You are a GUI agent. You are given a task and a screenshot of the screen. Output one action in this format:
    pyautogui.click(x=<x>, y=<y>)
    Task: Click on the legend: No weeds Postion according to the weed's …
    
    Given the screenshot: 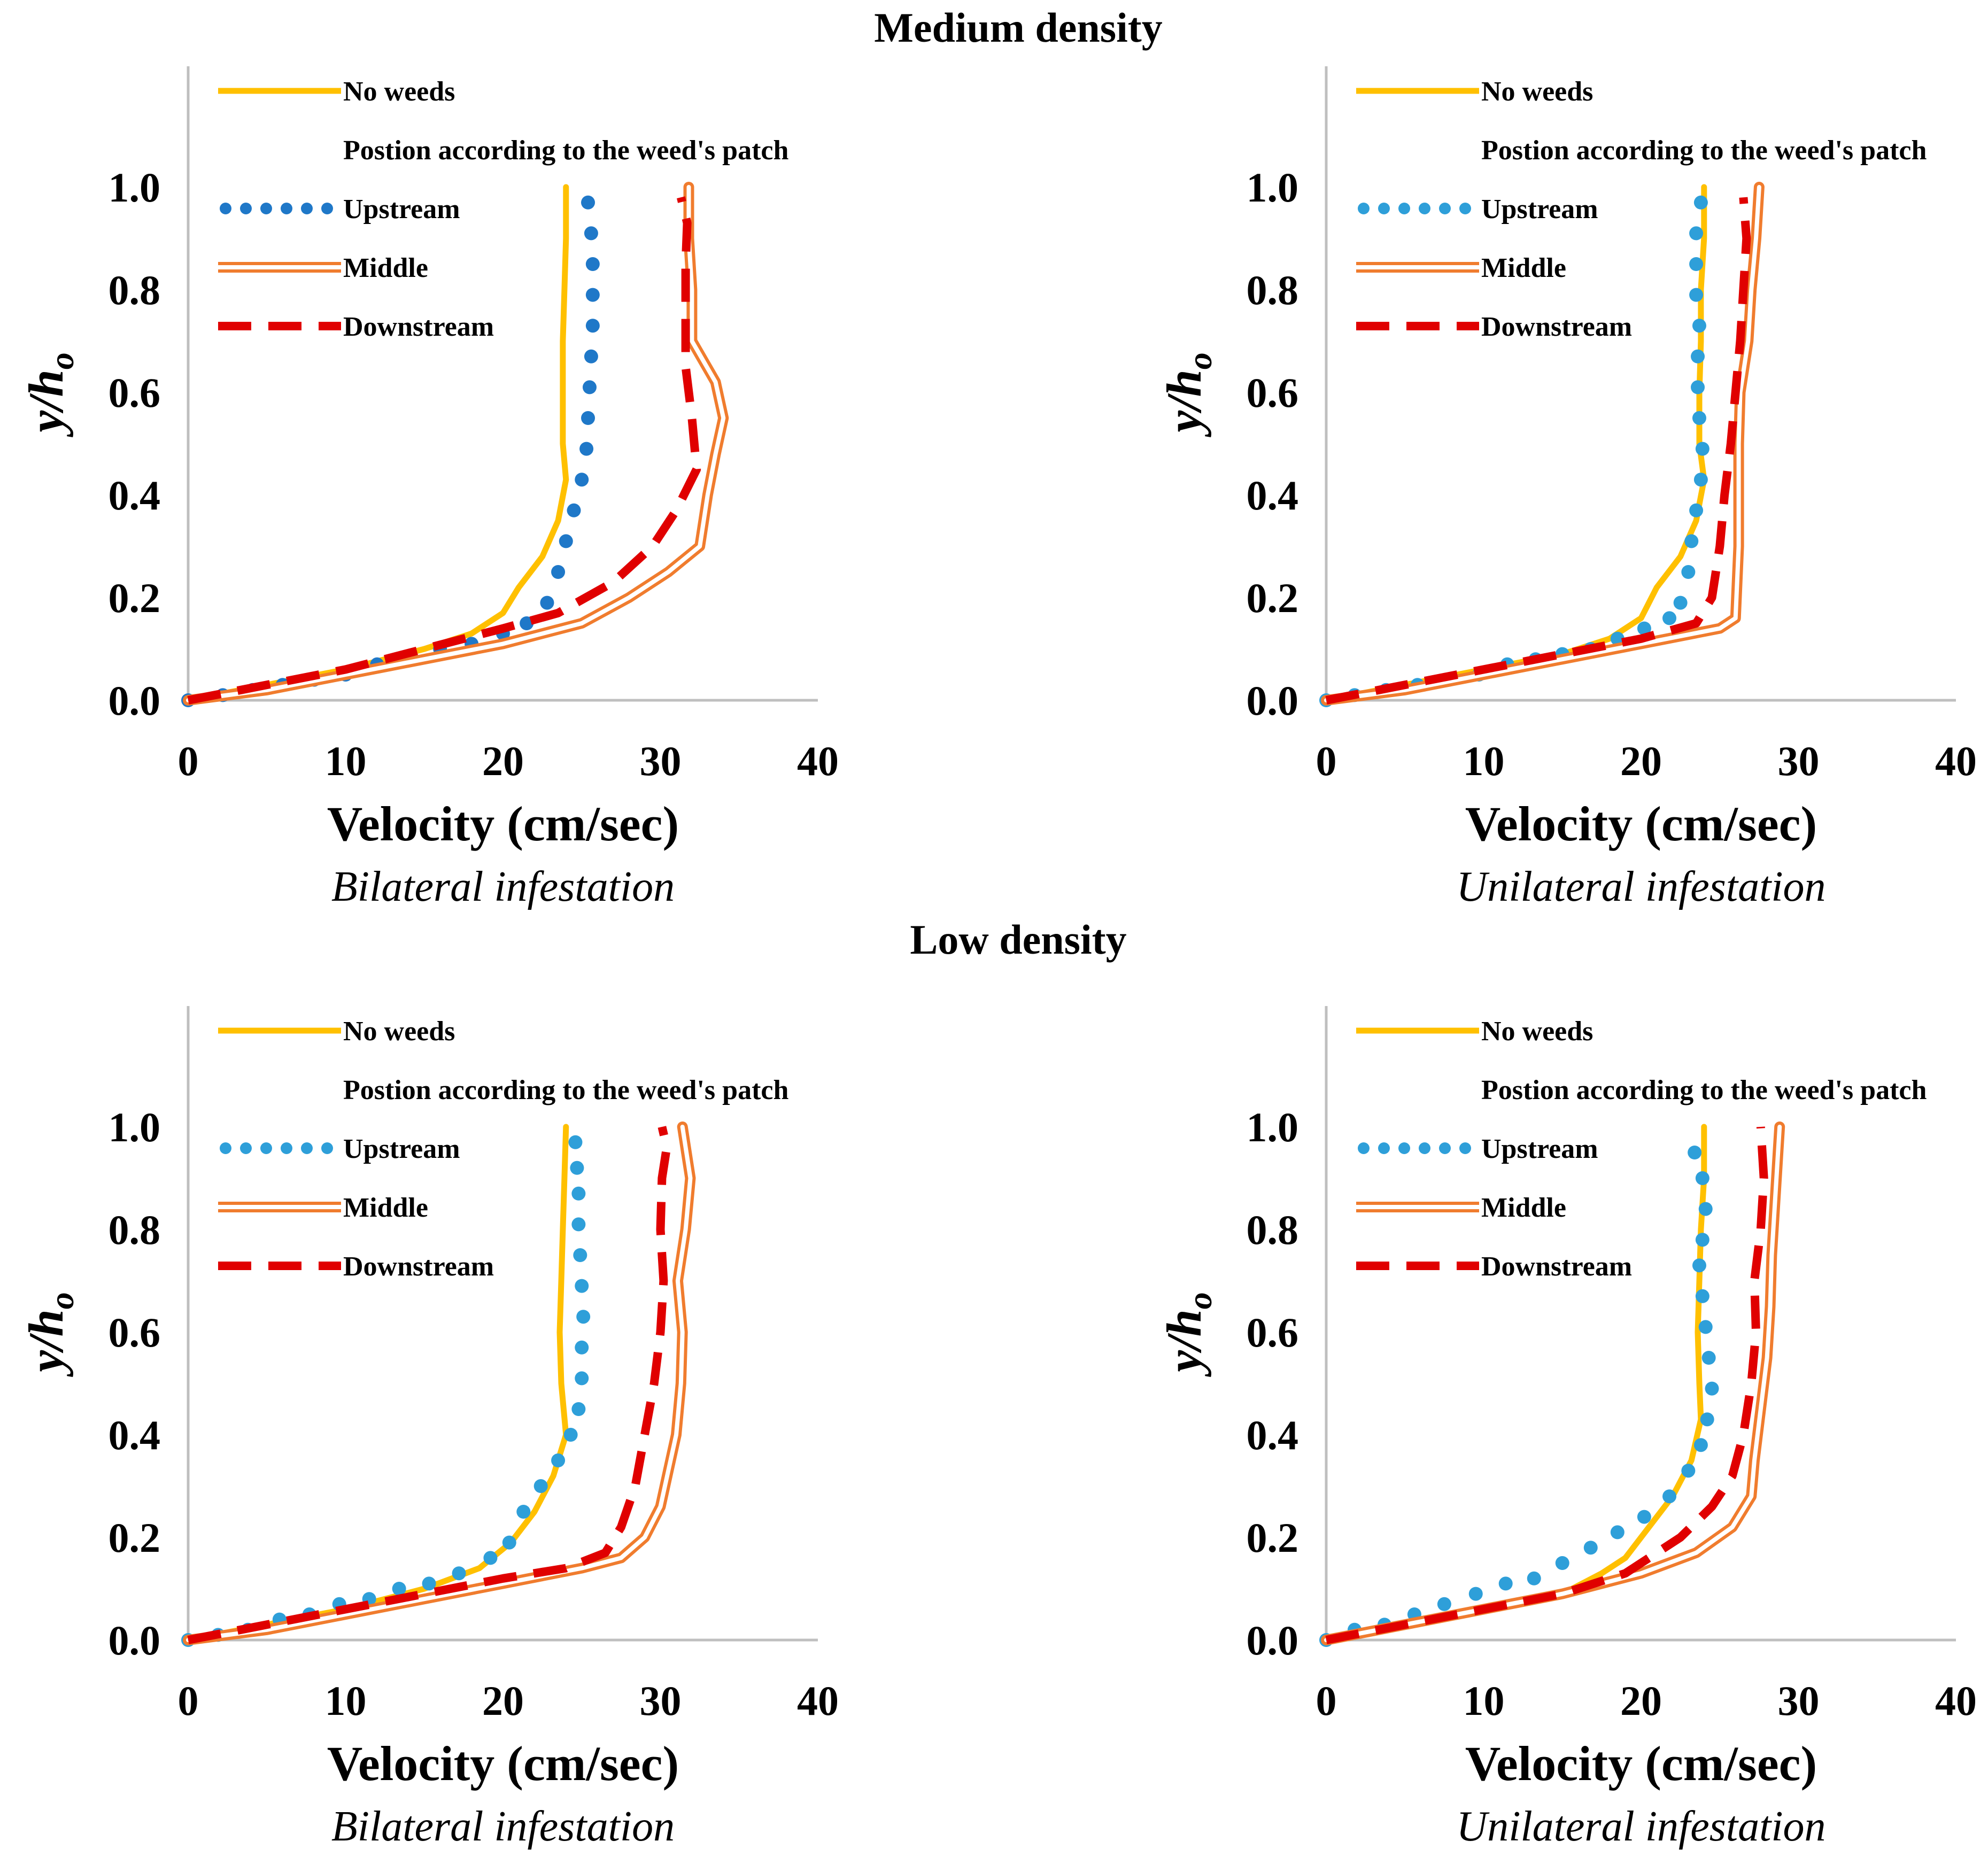 What is the action you would take?
    pyautogui.click(x=1641, y=209)
    